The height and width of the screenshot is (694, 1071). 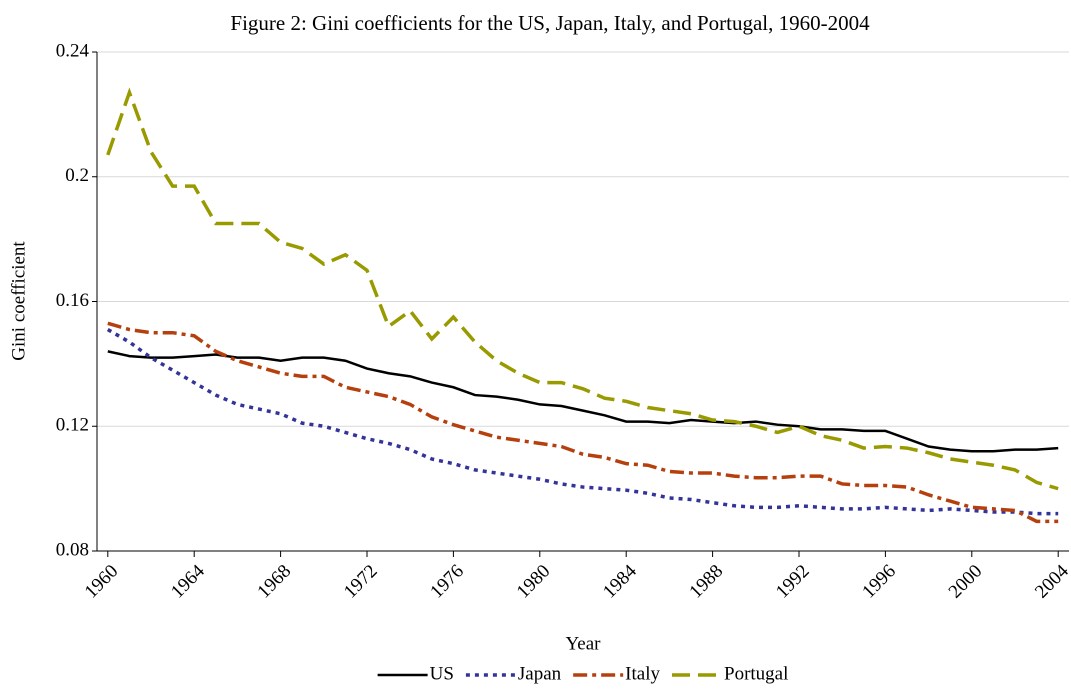 I want to click on x-tick-label: 1980, so click(x=534, y=582).